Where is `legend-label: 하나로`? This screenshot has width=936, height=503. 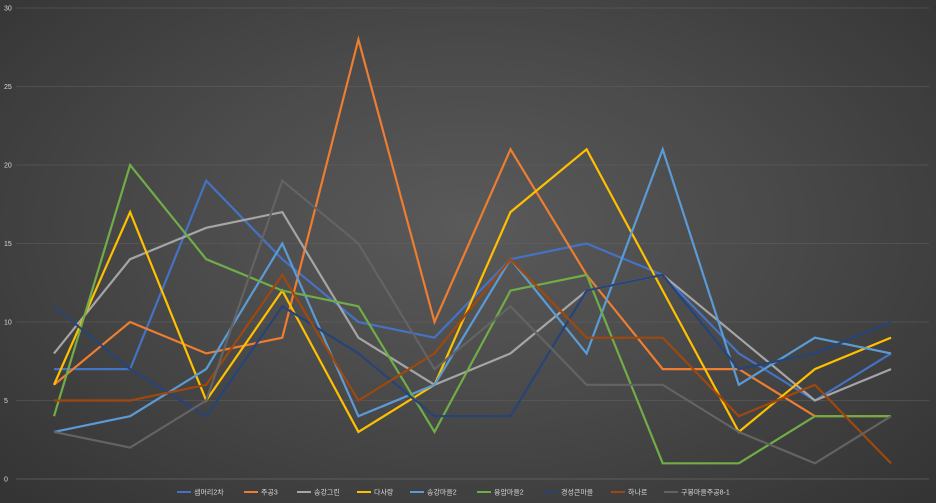 legend-label: 하나로 is located at coordinates (638, 492).